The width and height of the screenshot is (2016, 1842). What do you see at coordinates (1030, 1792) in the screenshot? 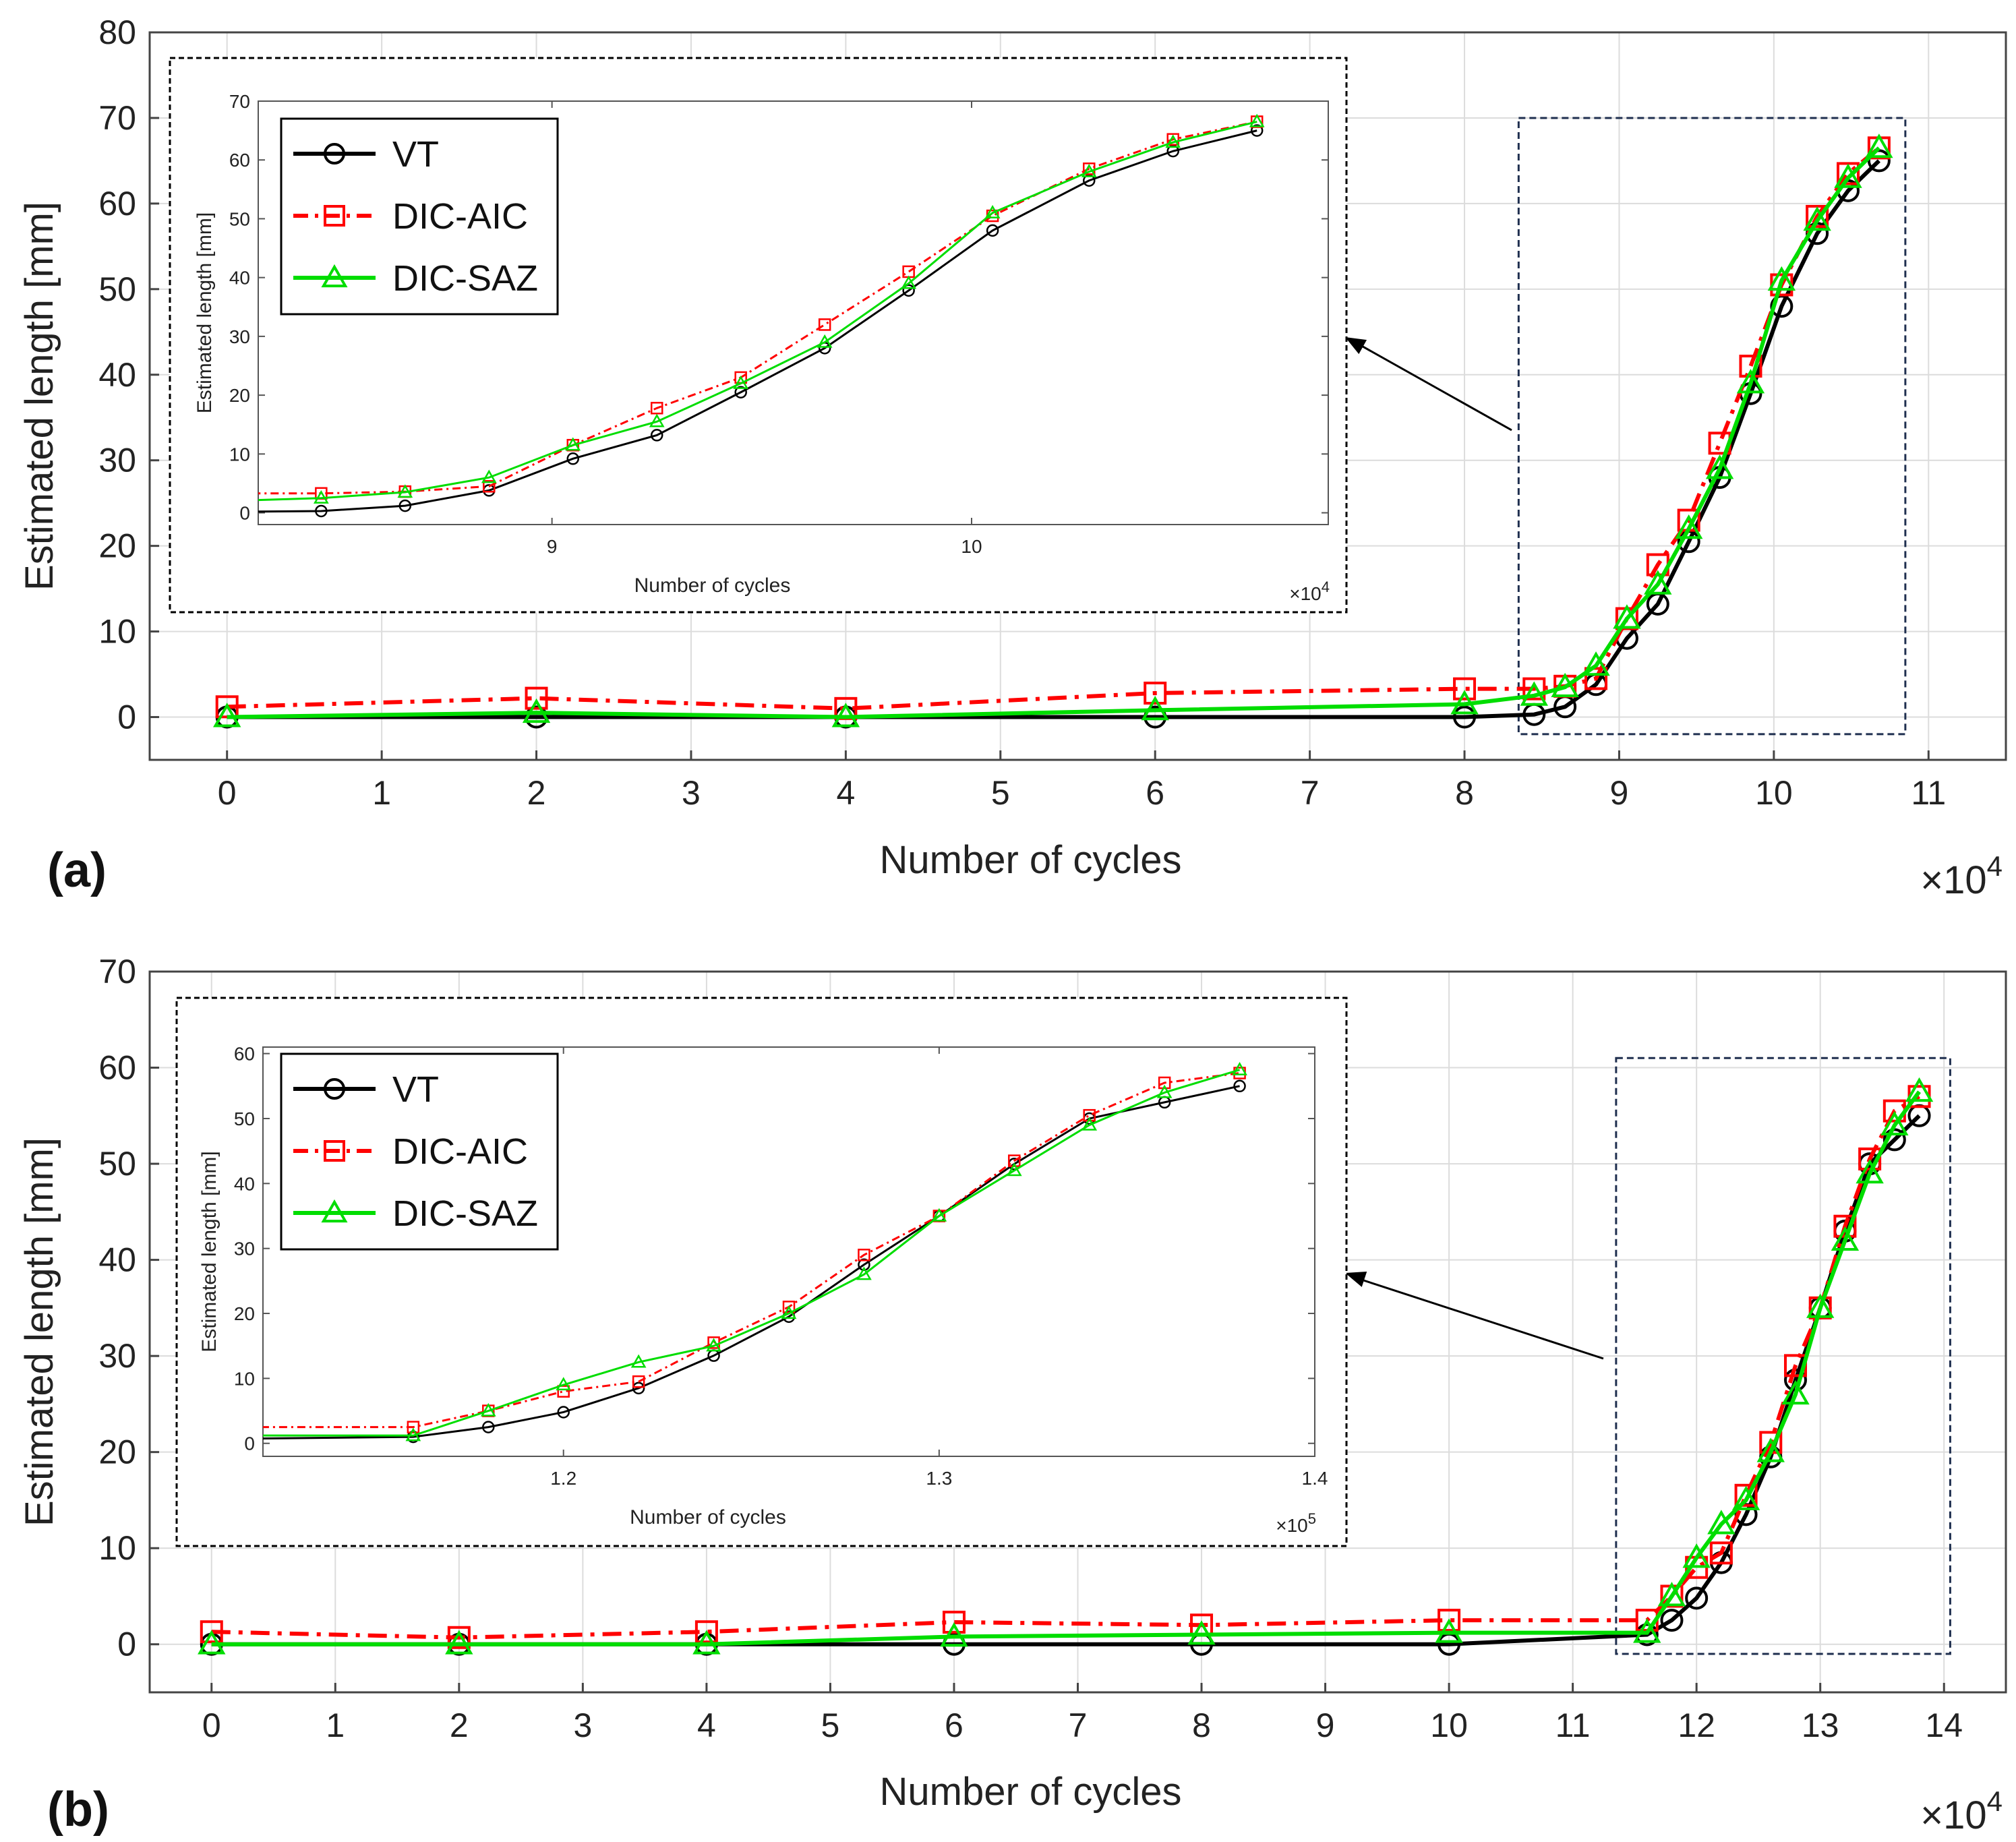
I see `x-axis-label: Number of cycles` at bounding box center [1030, 1792].